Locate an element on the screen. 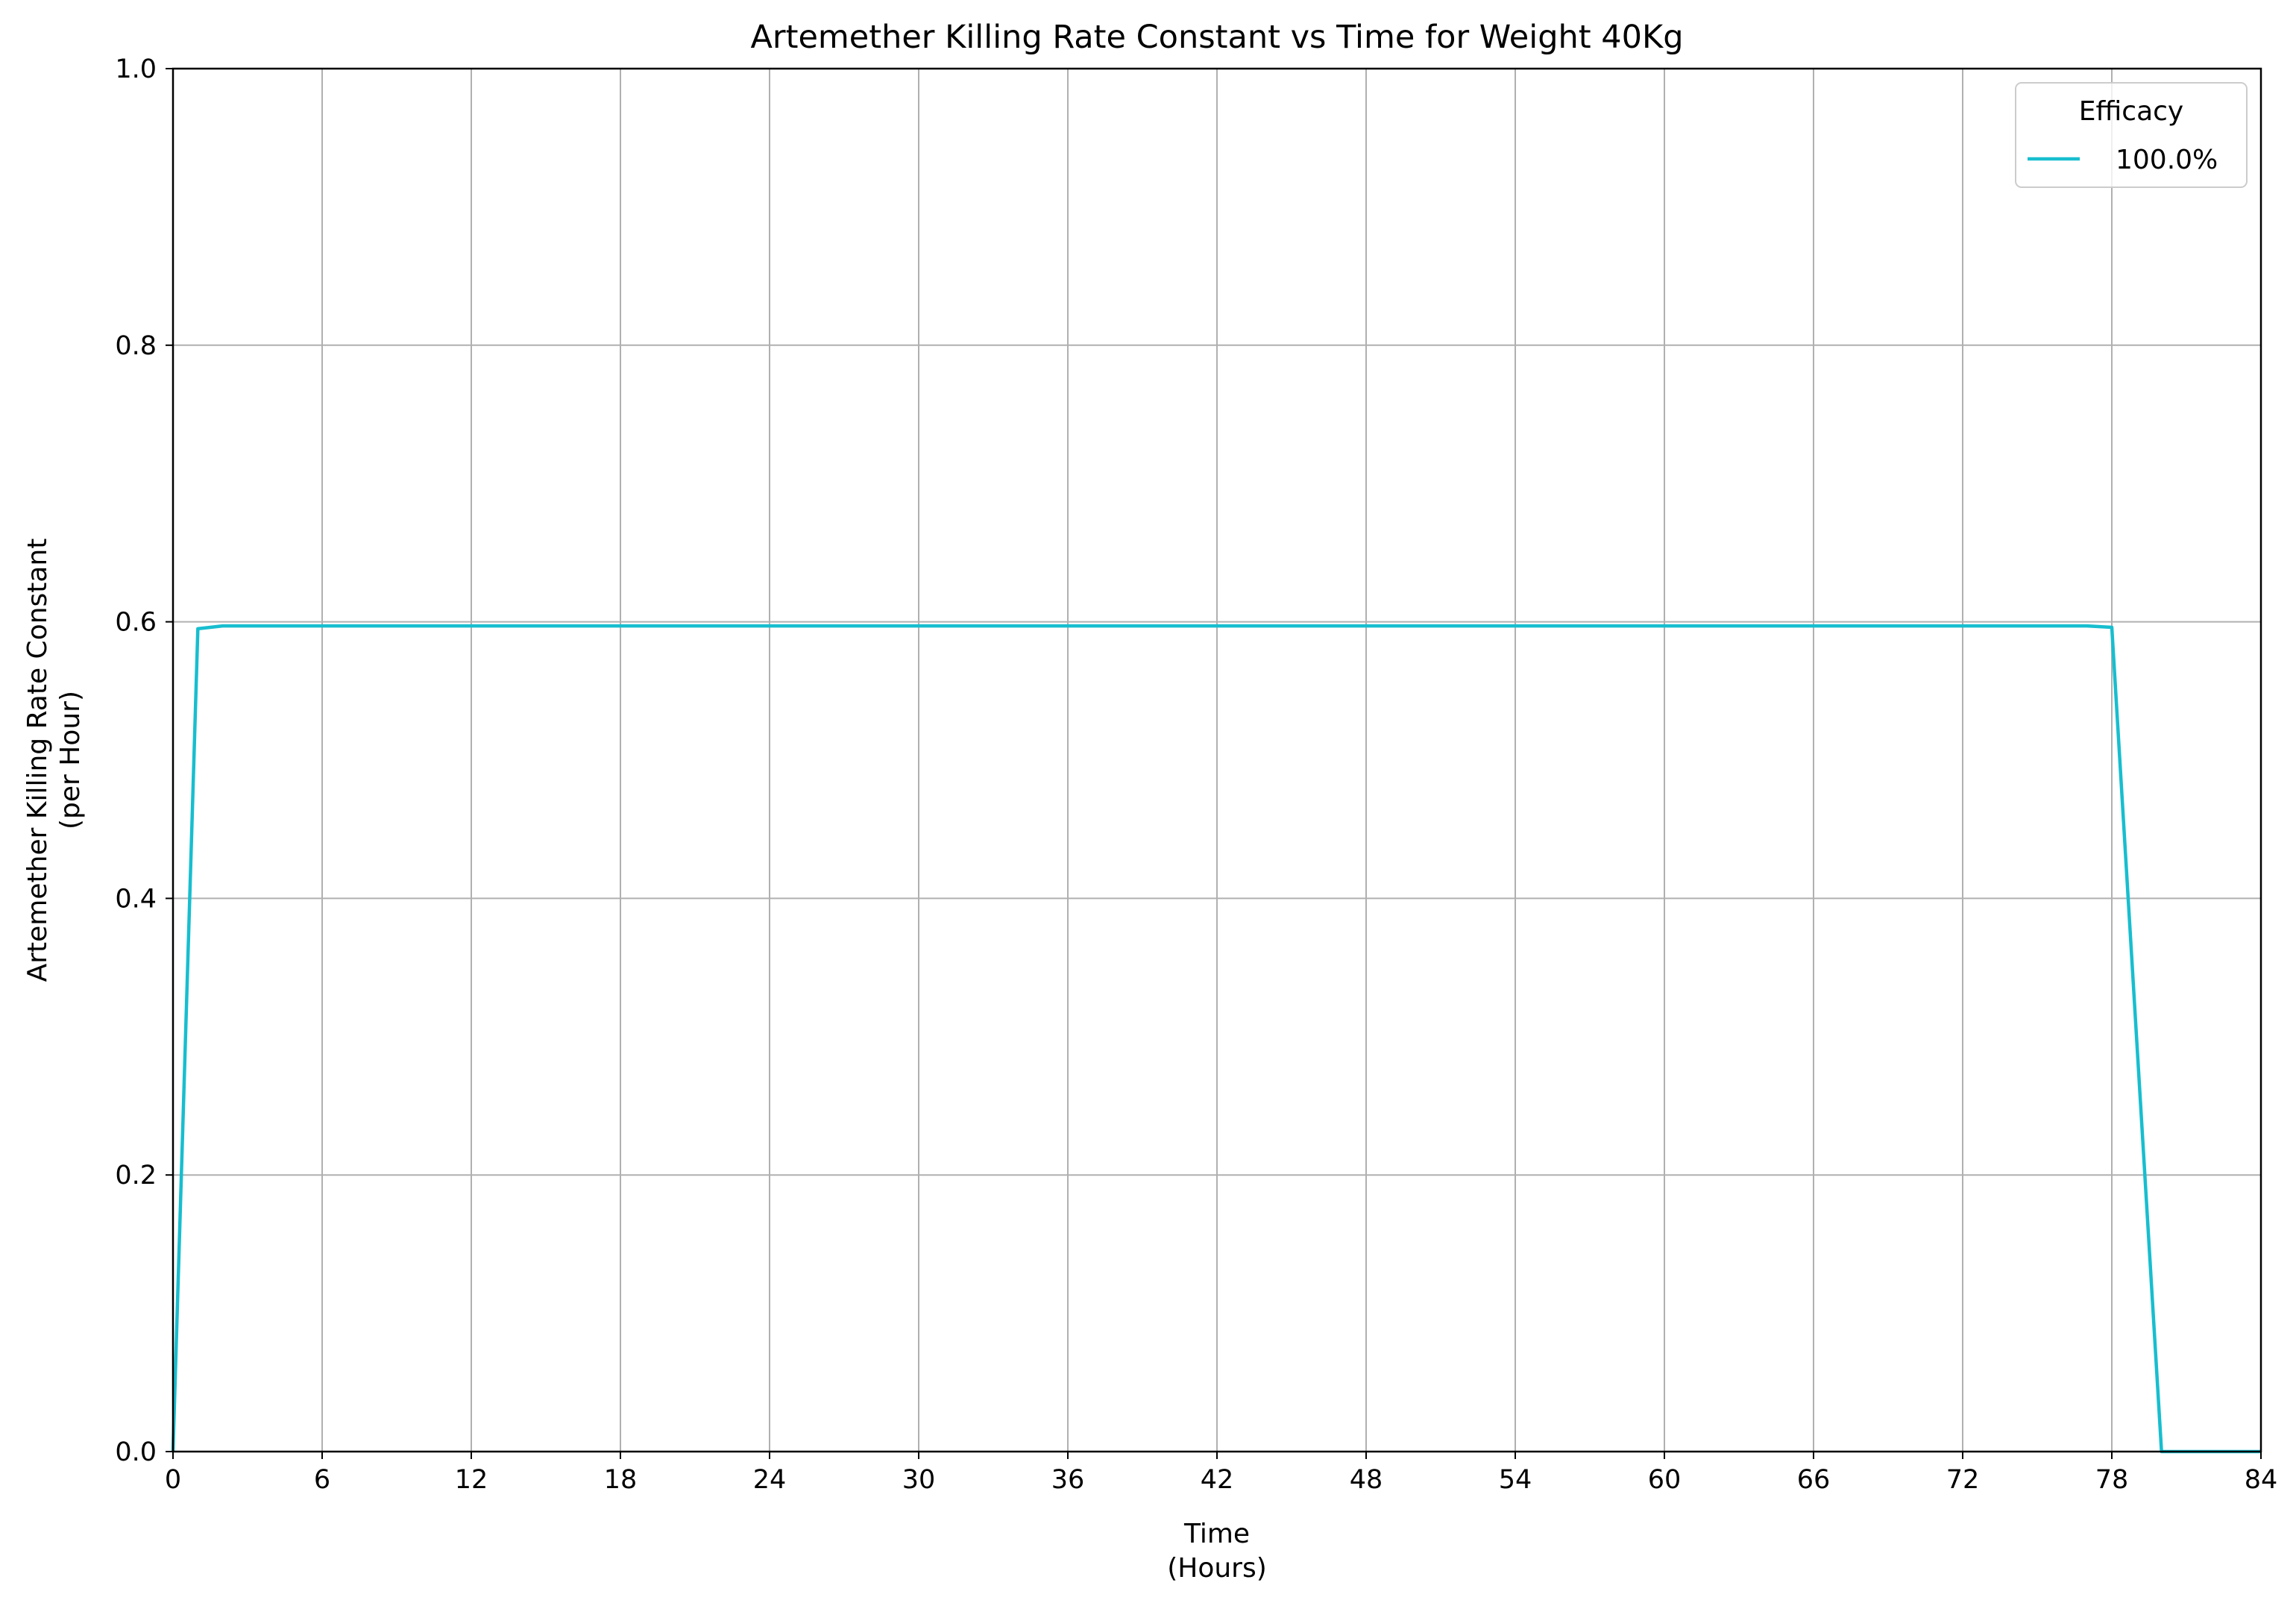  x-tick-label-0: 0 is located at coordinates (173, 1480).